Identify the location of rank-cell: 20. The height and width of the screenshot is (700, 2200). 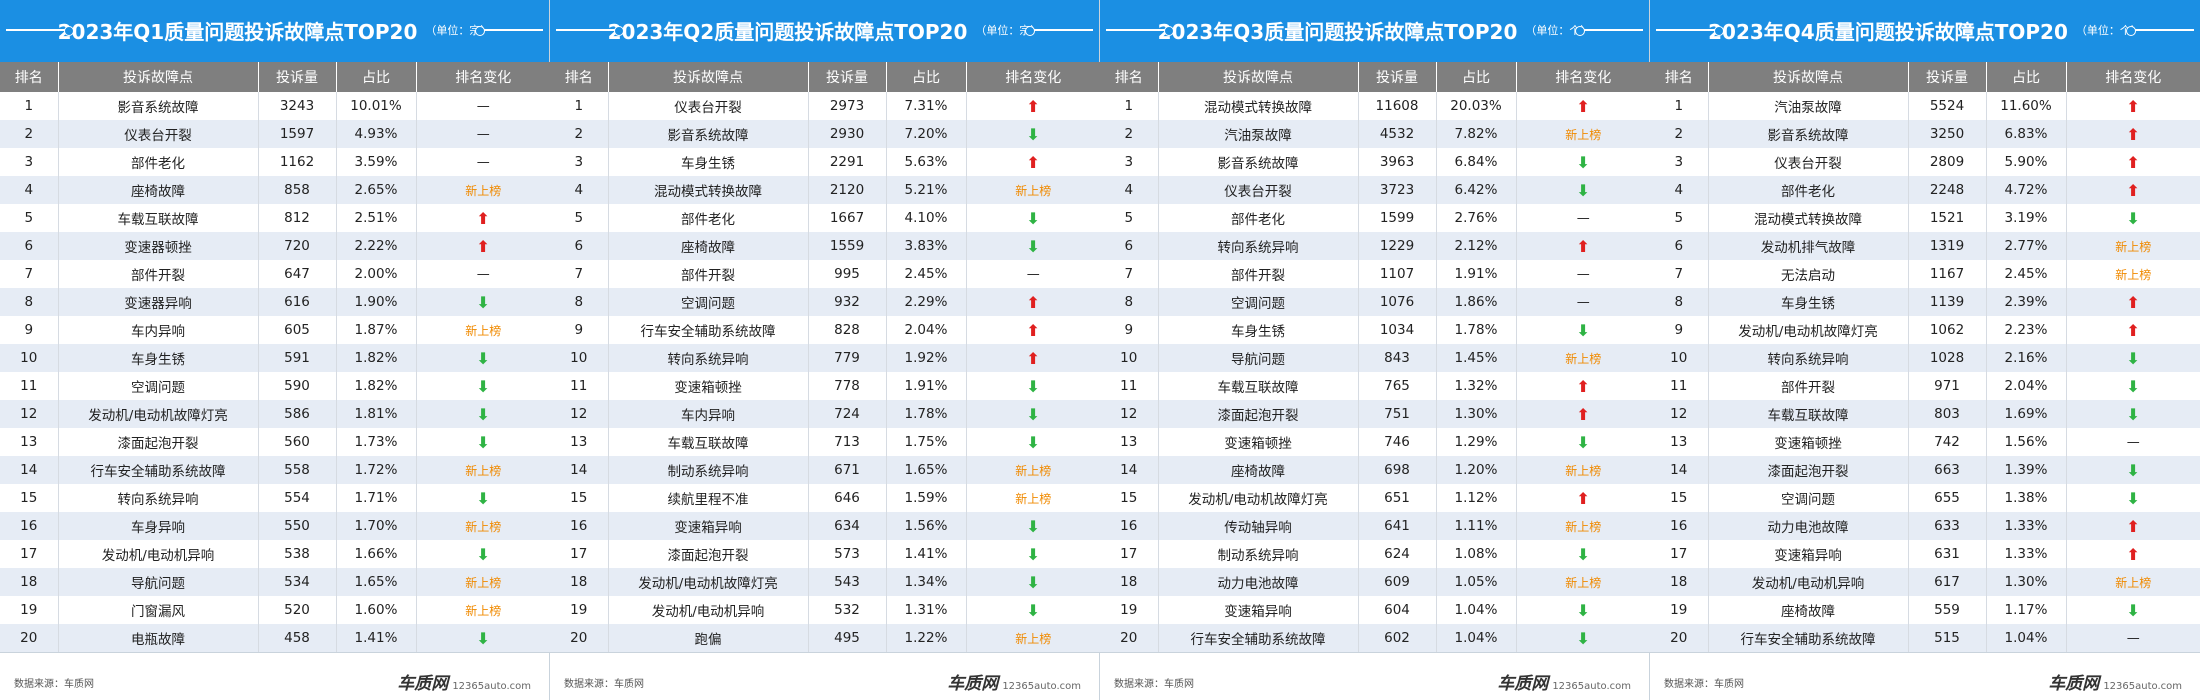
(1129, 638).